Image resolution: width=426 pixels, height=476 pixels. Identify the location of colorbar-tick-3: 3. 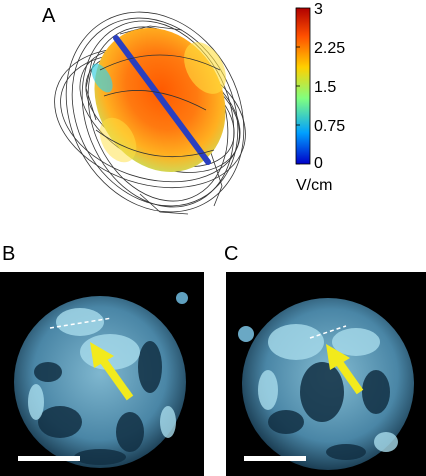
(318, 9).